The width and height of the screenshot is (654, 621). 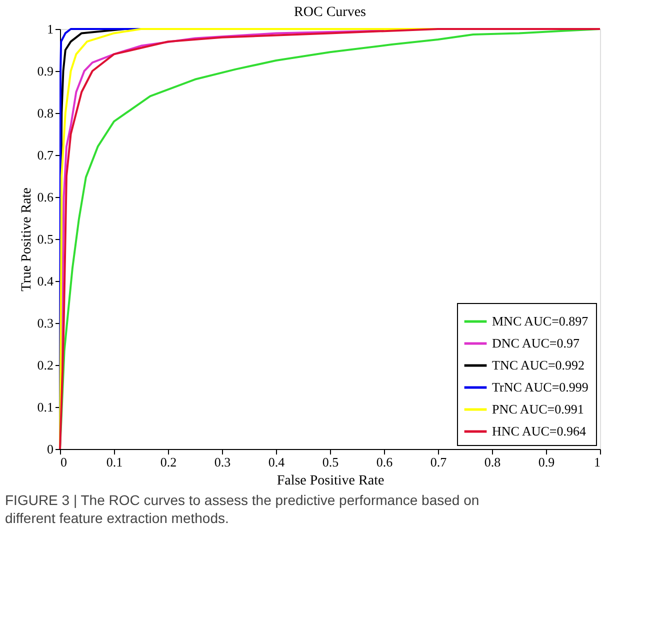 I want to click on x-tick-label: 0.5, so click(x=330, y=462).